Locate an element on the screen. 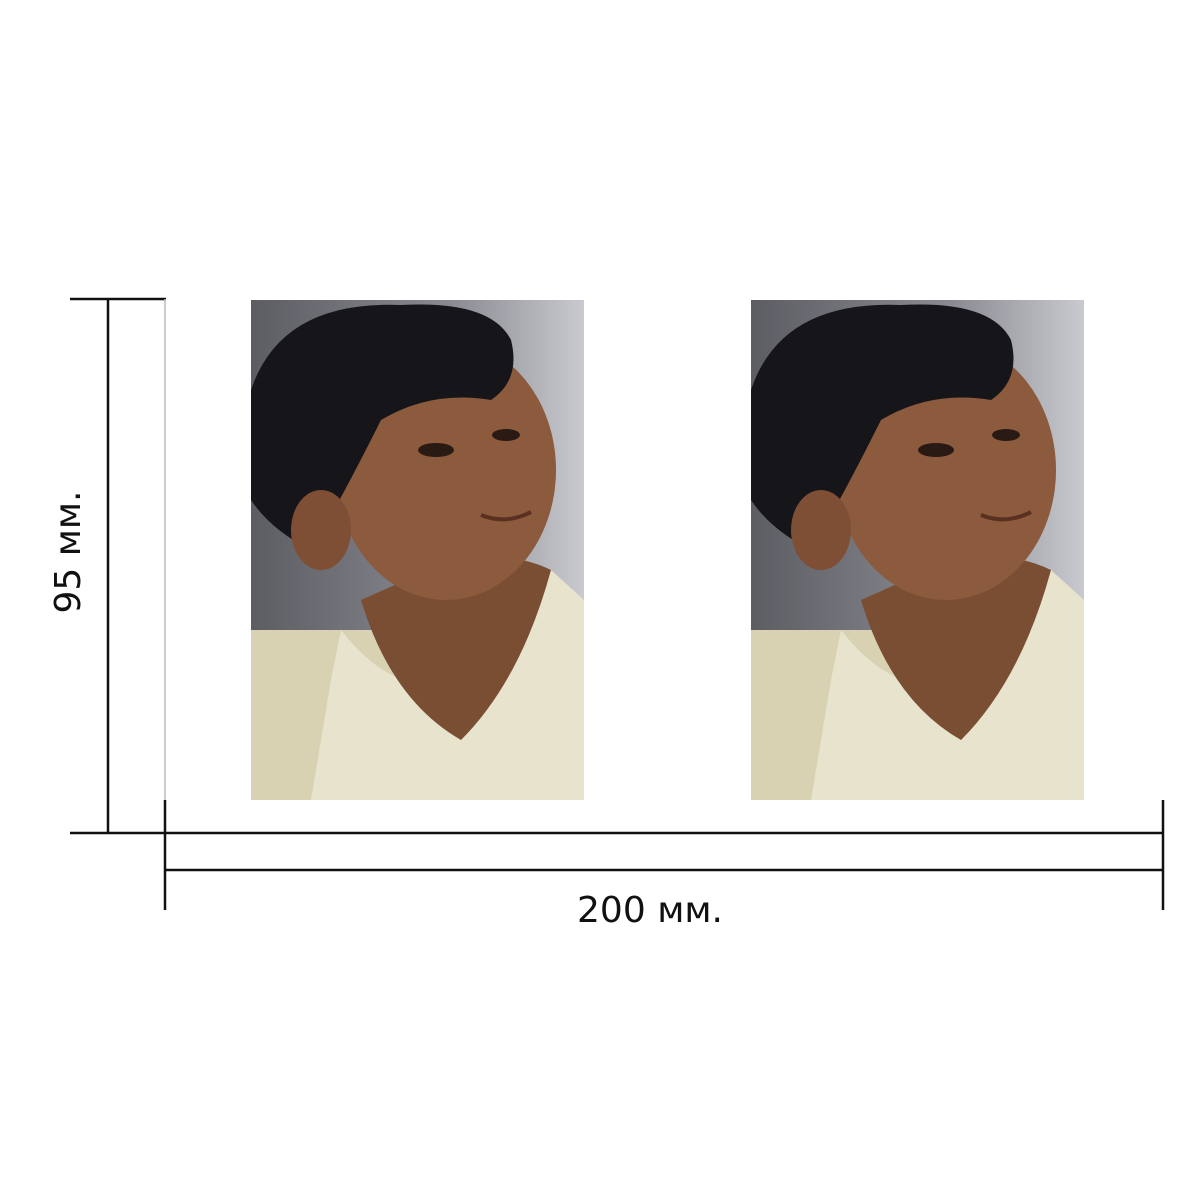 This screenshot has height=1200, width=1200. width-label: 200 мм. is located at coordinates (650, 910).